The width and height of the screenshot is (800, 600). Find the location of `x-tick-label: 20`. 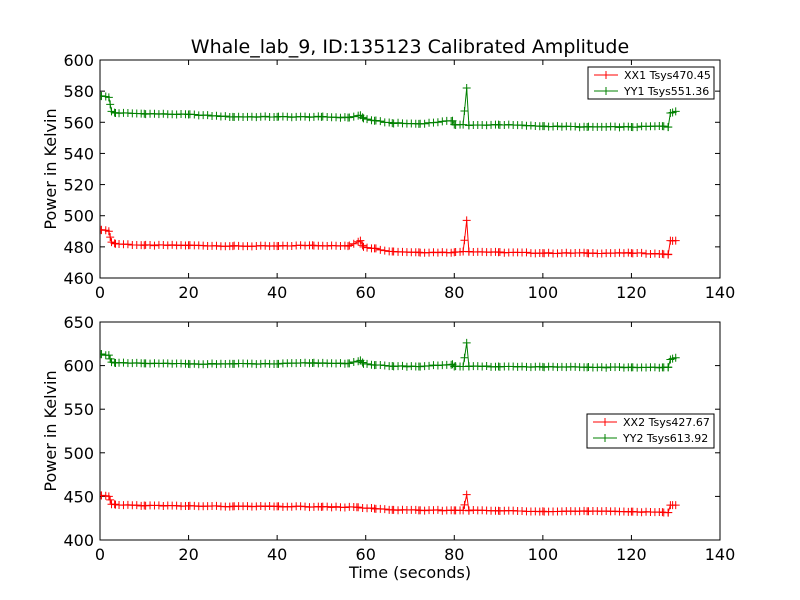

x-tick-label: 20 is located at coordinates (188, 292).